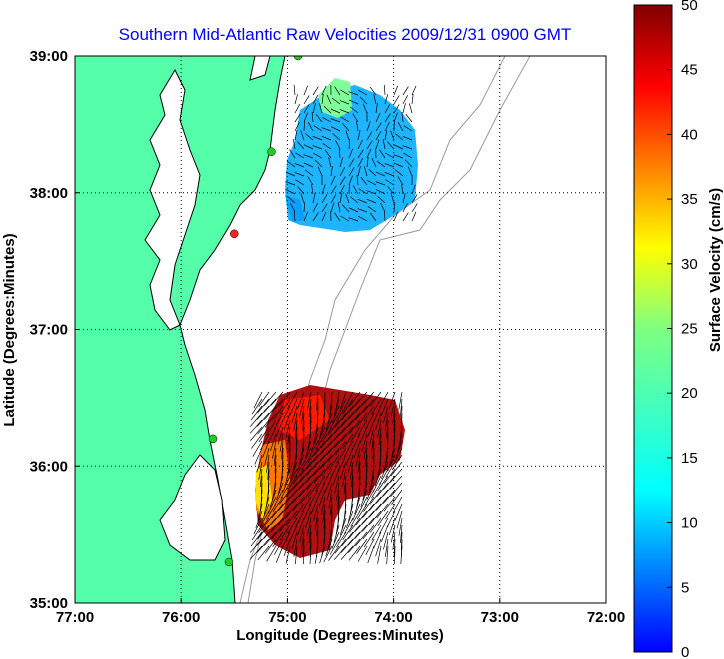 The width and height of the screenshot is (724, 659). Describe the element at coordinates (351, 153) in the screenshot. I see `northern-field-vectors` at that location.